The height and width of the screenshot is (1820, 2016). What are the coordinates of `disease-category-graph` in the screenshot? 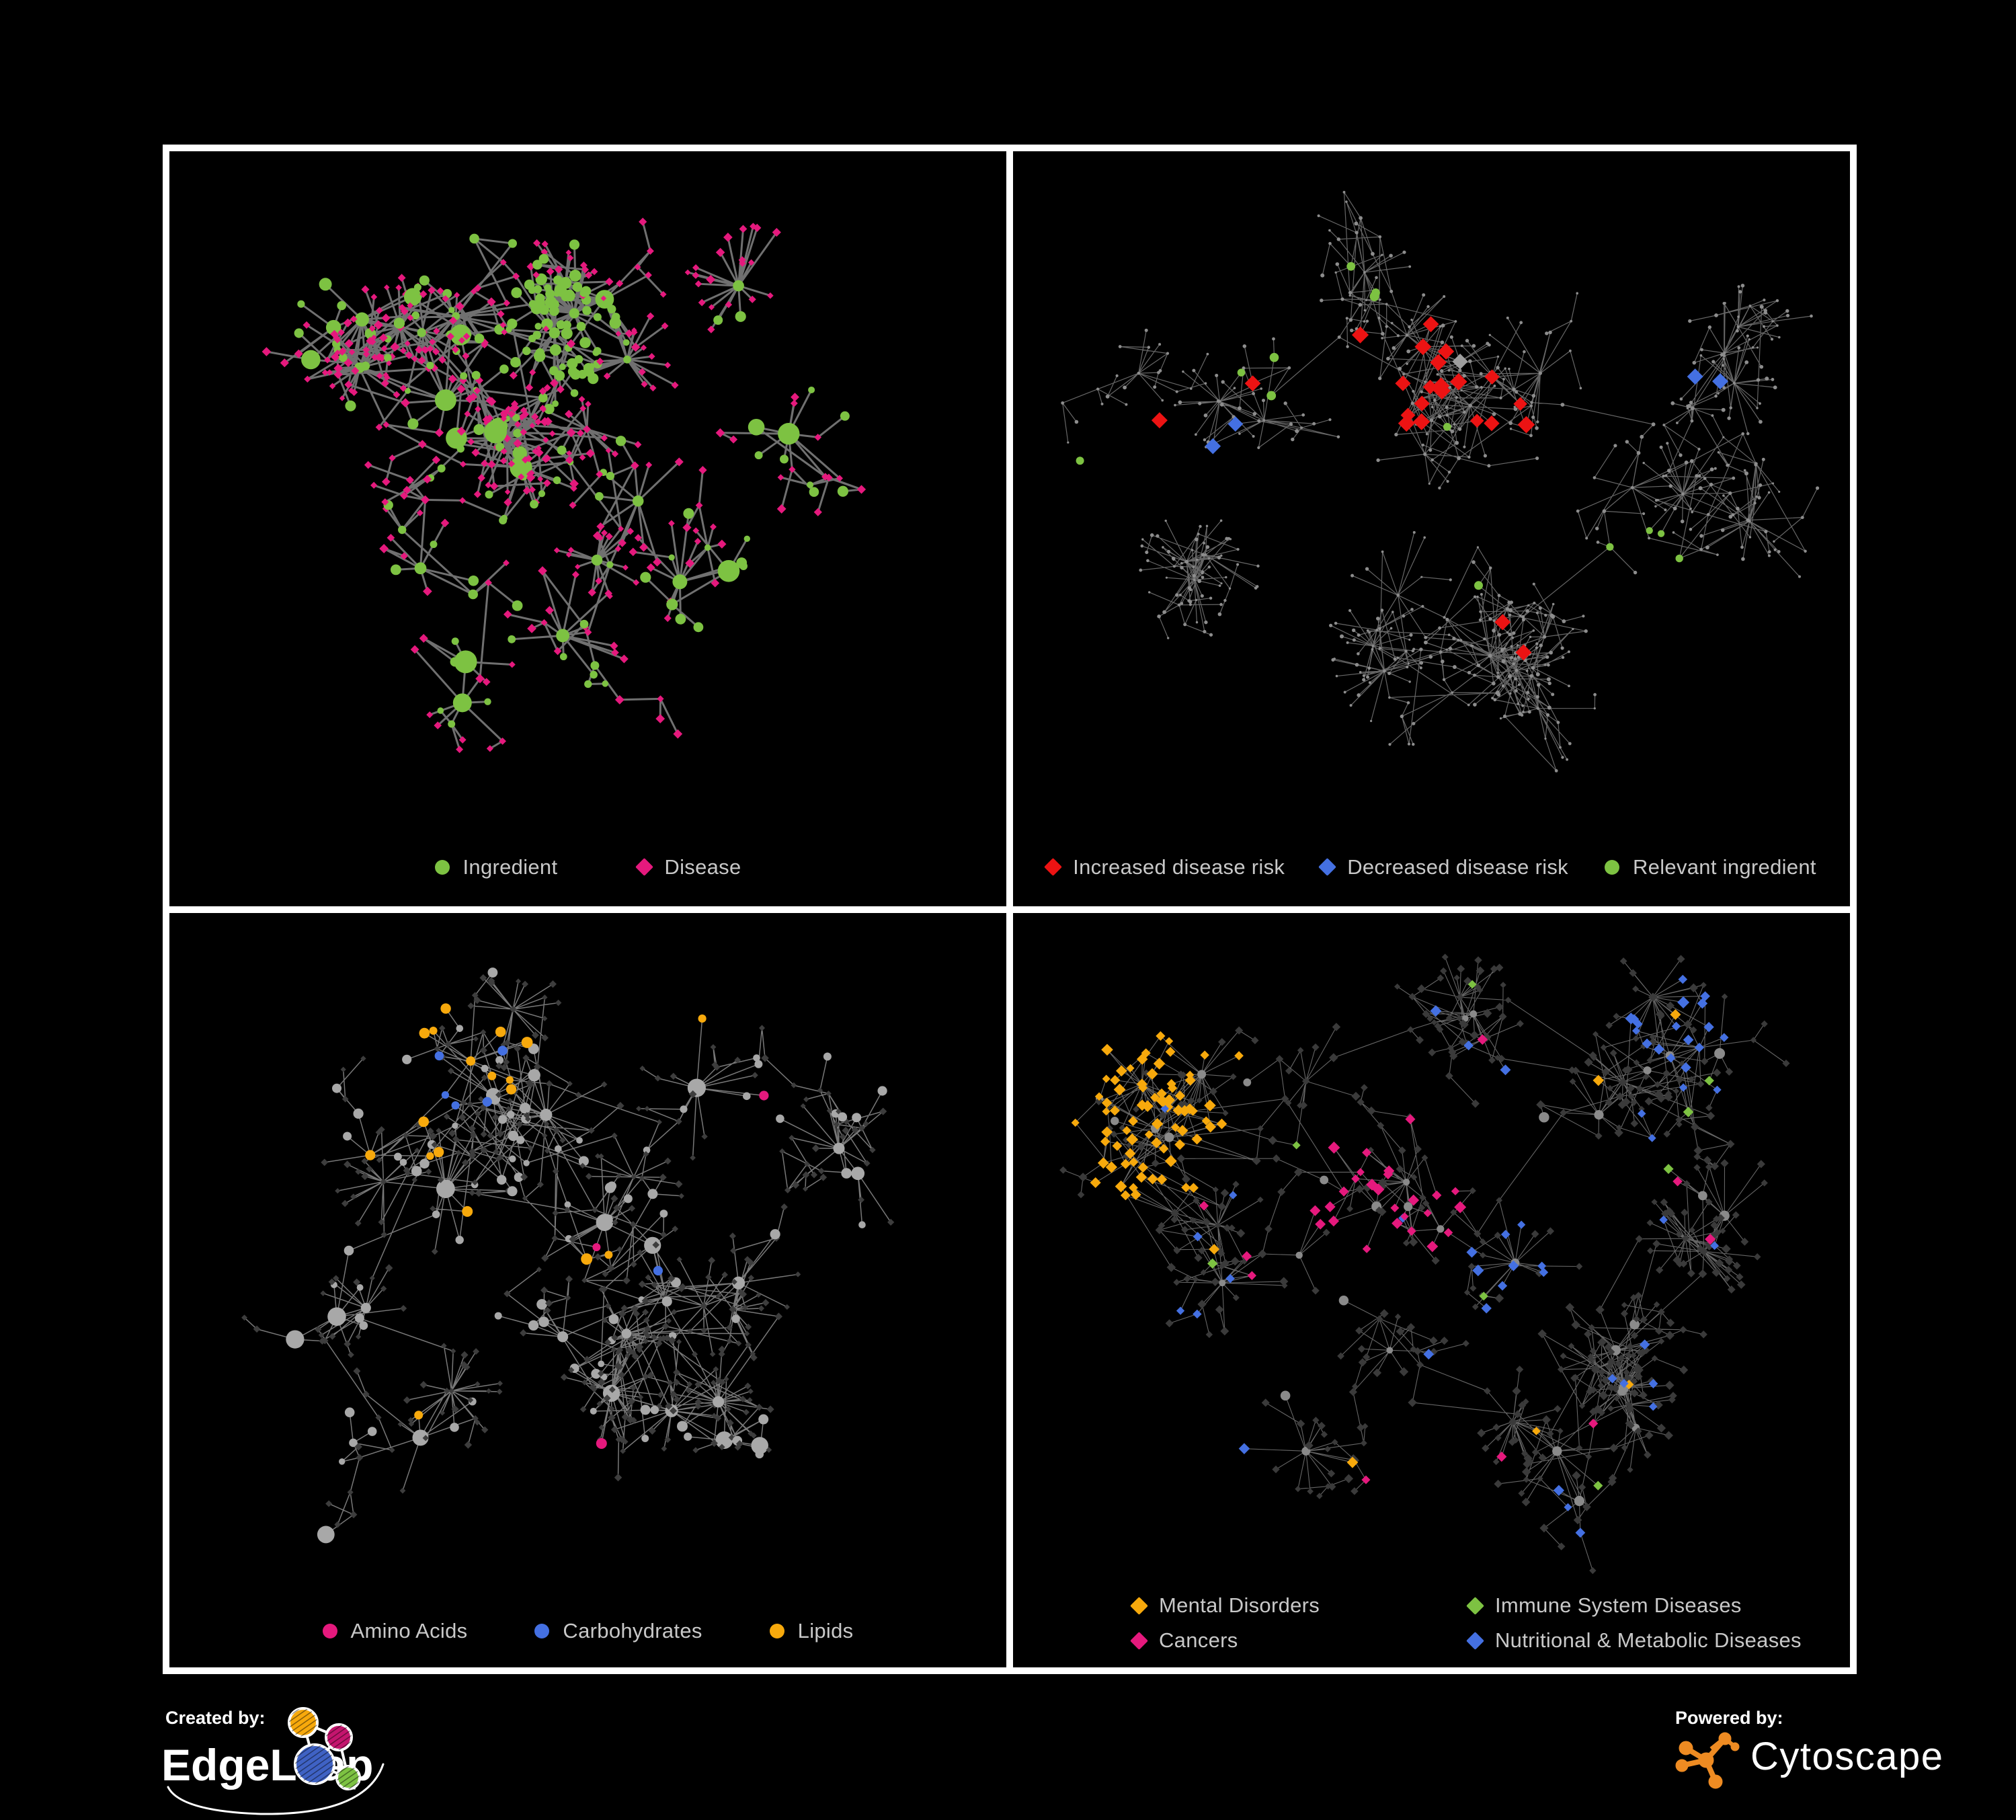 It's located at (1424, 1263).